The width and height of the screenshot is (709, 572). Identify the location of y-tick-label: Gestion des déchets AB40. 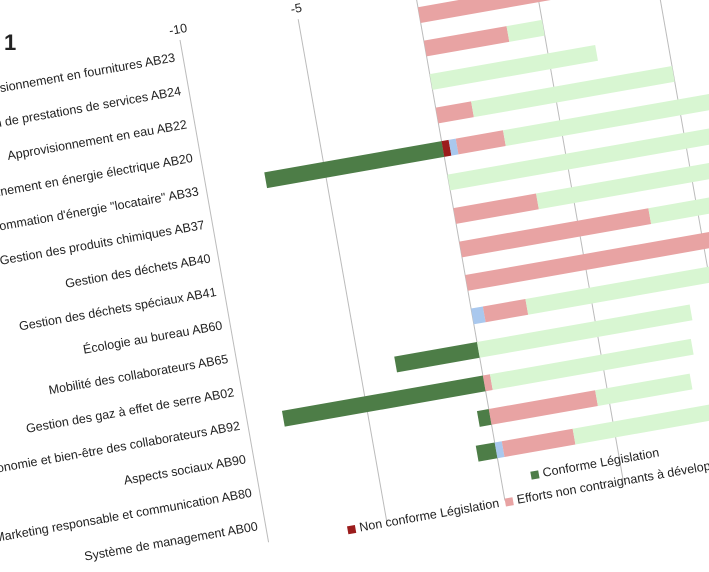
(138, 270).